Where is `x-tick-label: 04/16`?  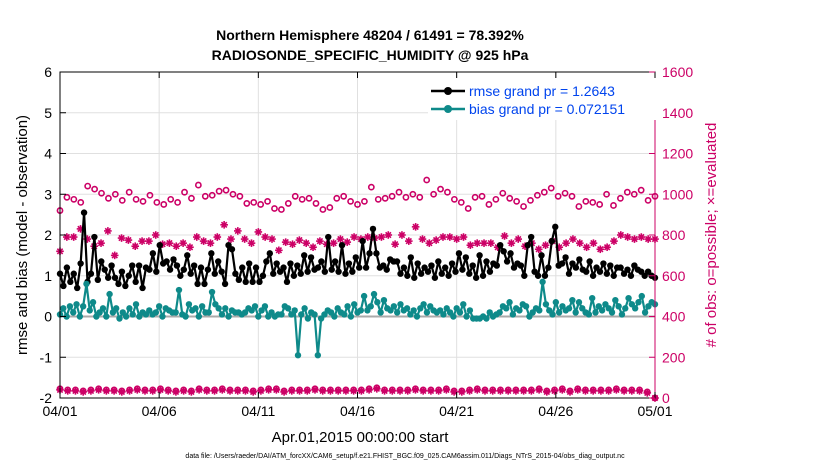 x-tick-label: 04/16 is located at coordinates (357, 411).